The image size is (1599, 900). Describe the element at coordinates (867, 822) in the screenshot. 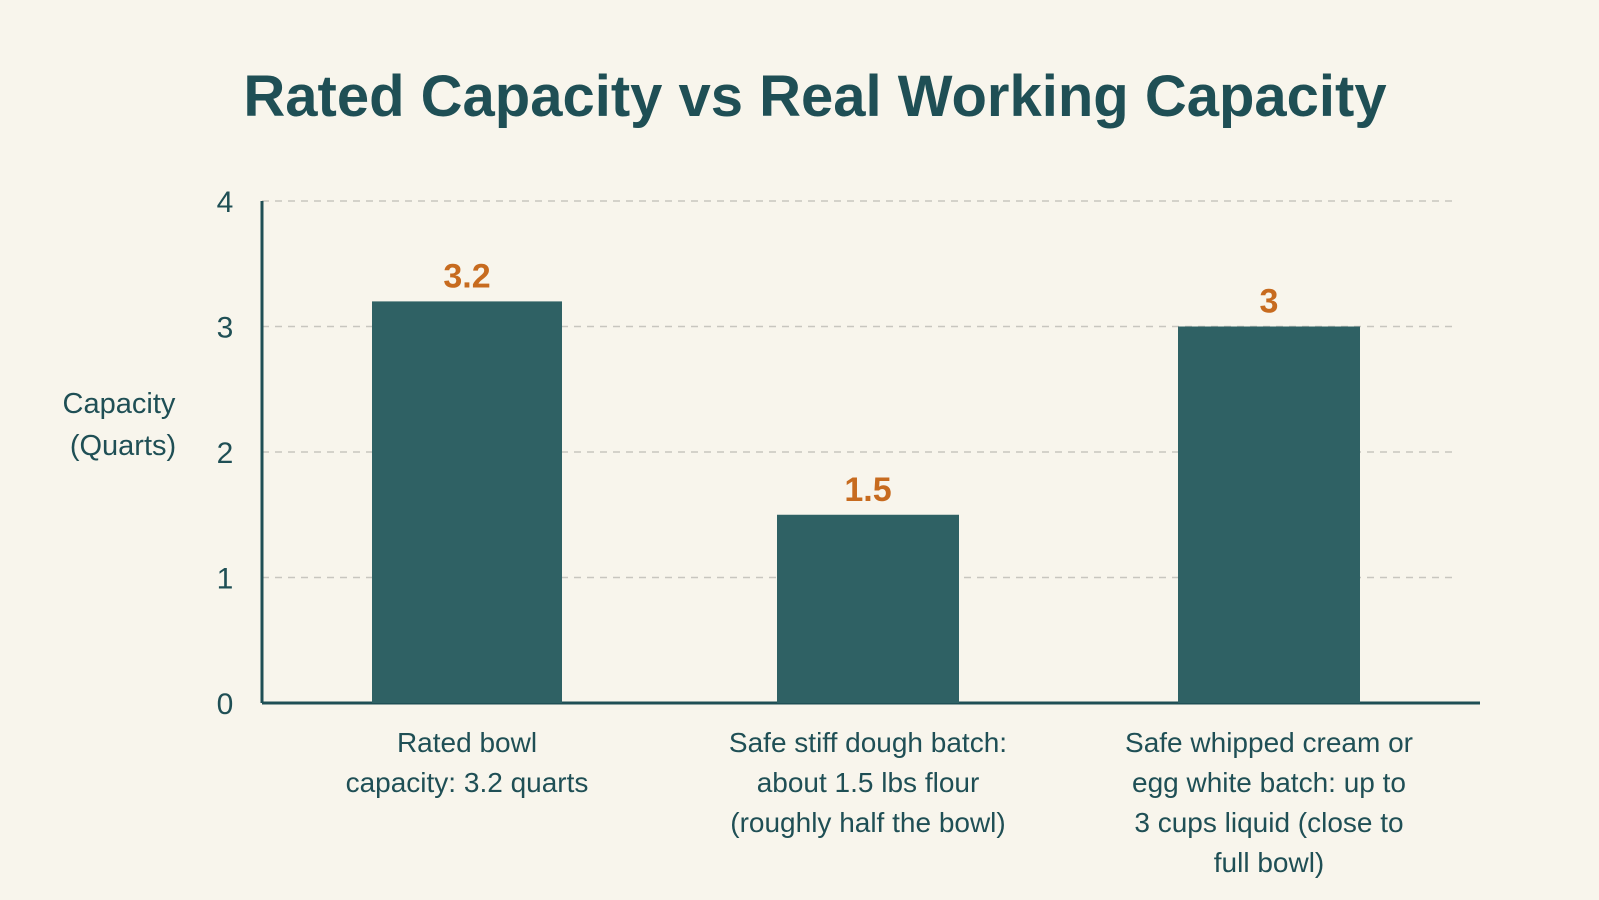

I see `category-label-2-line-3: (roughly half the bowl)` at that location.